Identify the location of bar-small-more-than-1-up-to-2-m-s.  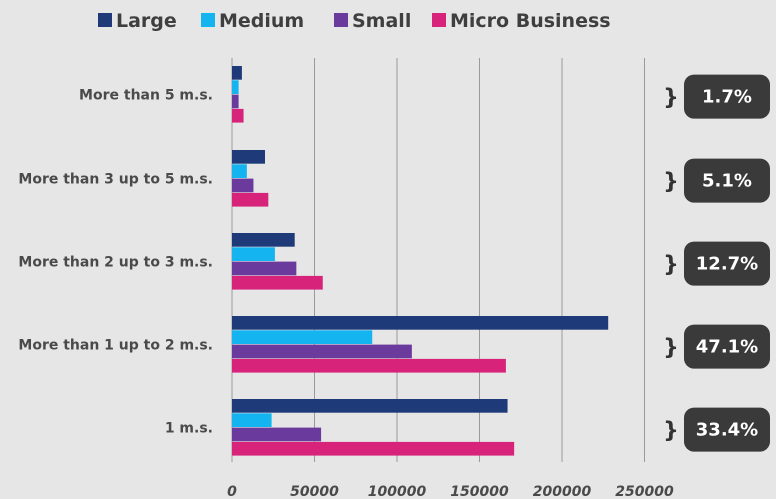
(322, 351).